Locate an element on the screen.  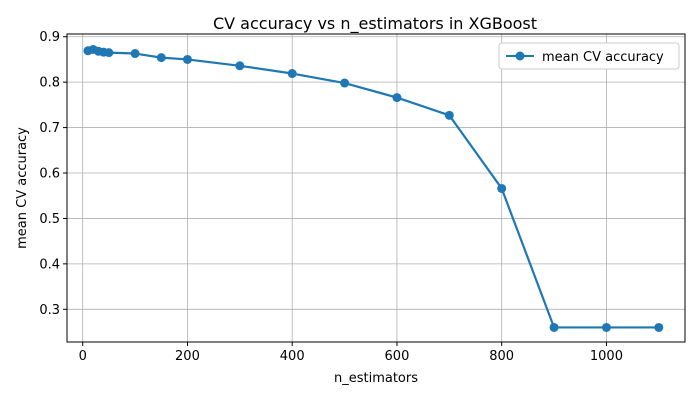
y-axis-label: mean CV accuracy is located at coordinates (22, 188).